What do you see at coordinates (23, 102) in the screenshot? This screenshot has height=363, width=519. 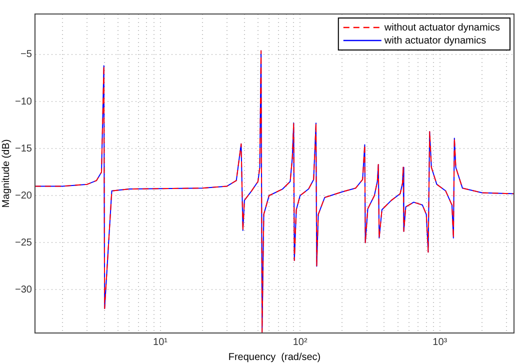 I see `y-tick-label: −10` at bounding box center [23, 102].